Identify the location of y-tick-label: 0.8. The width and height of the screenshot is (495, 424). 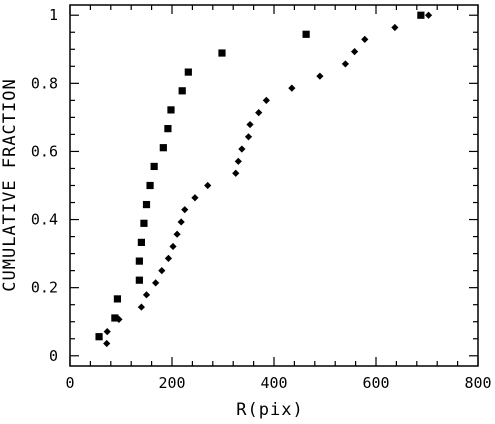
(44, 83).